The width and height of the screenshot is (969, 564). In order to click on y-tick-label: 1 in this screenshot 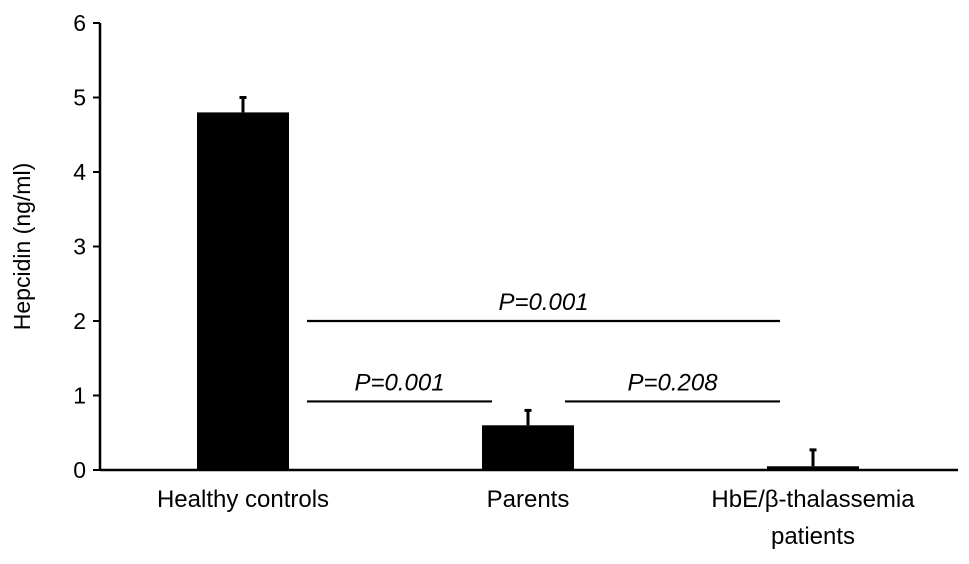, I will do `click(79, 396)`.